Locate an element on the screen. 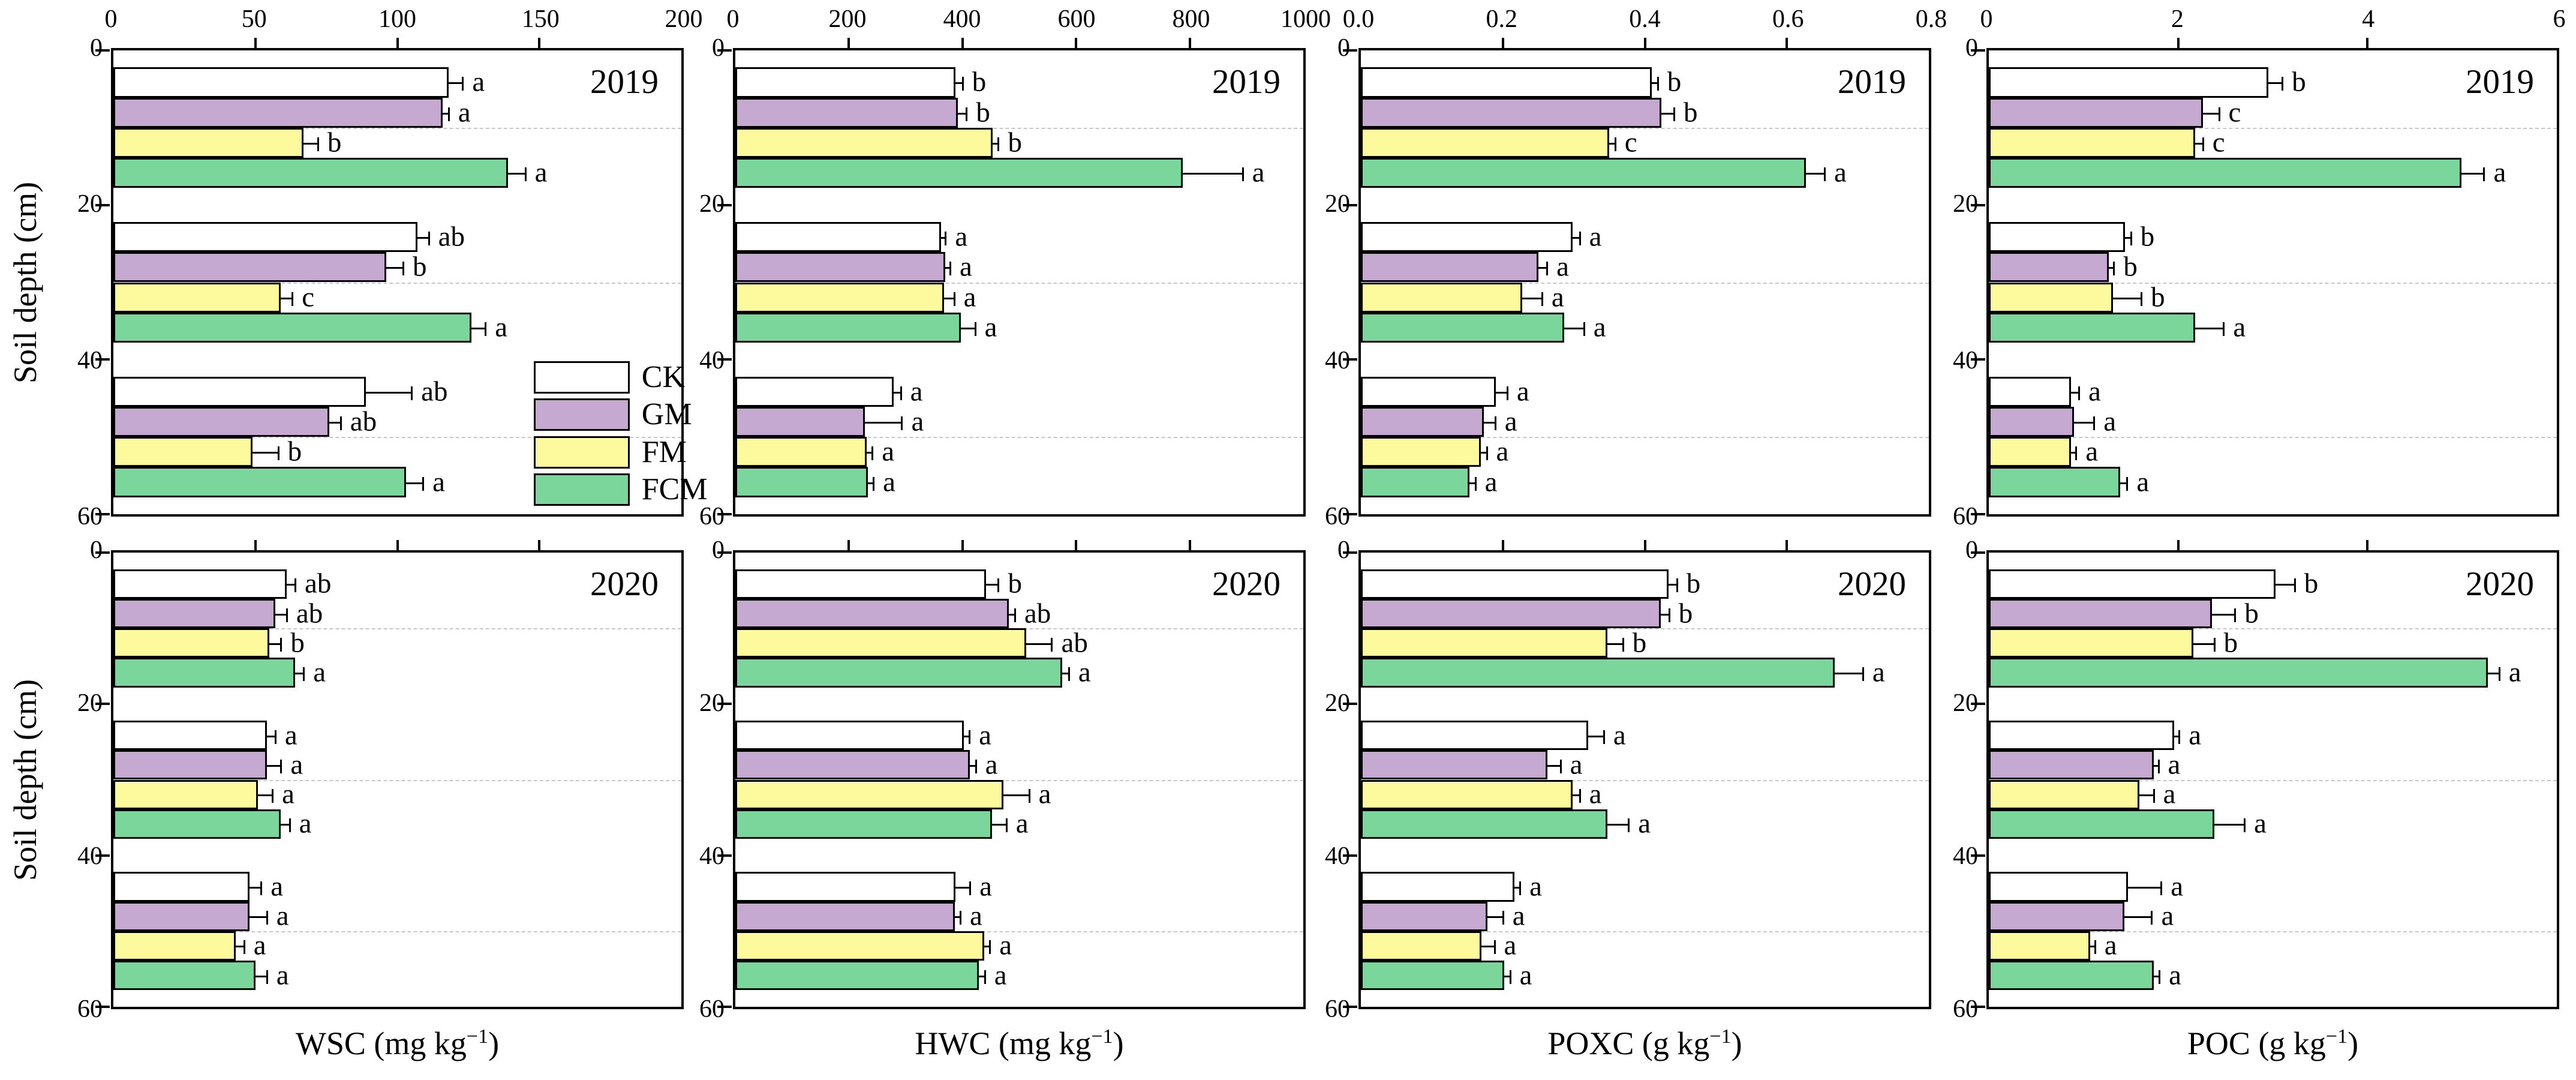 The width and height of the screenshot is (2576, 1080). y-tick-label: 60 is located at coordinates (1337, 1009).